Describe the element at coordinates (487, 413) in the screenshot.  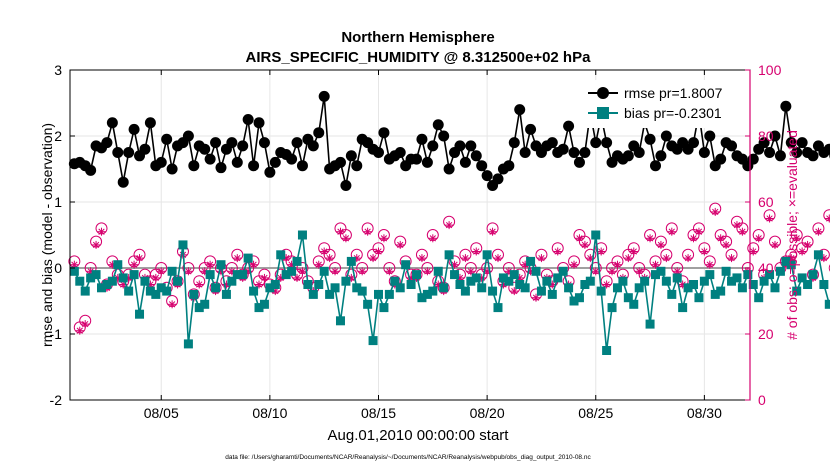
I see `x-tick-label: 08/20` at that location.